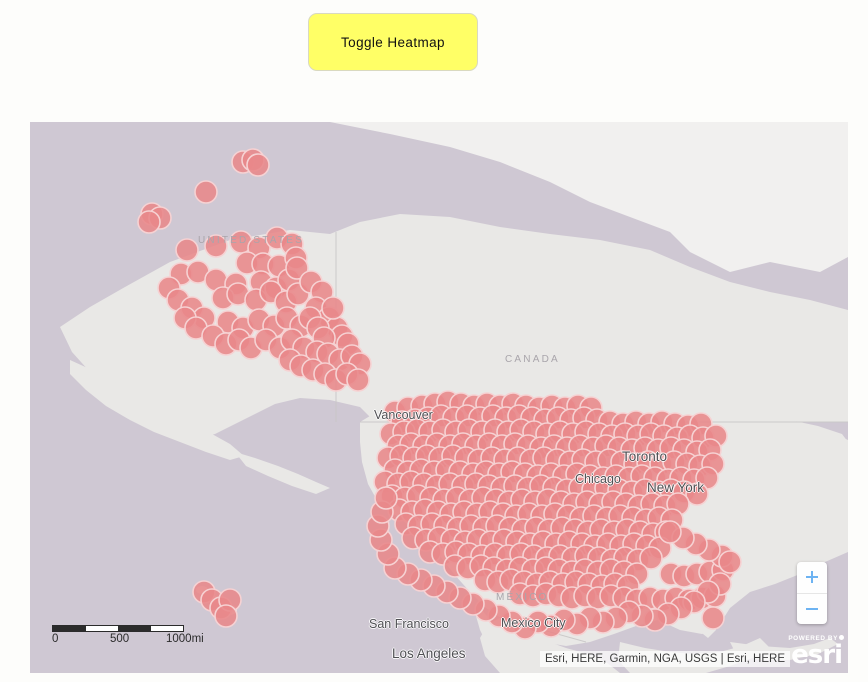  I want to click on scale-label-zero: 0, so click(55, 639).